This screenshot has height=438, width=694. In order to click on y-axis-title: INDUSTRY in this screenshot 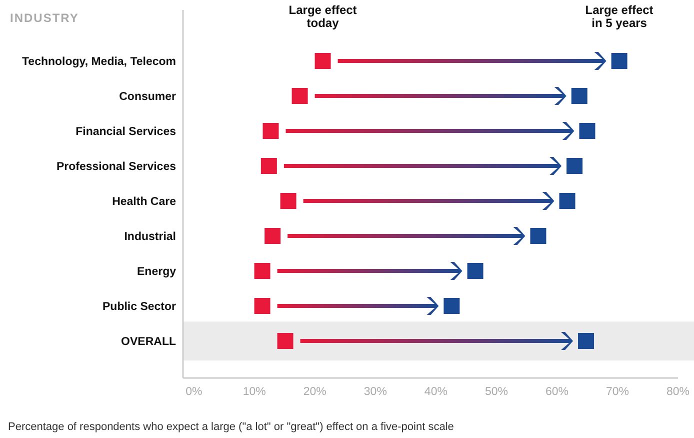, I will do `click(44, 18)`.